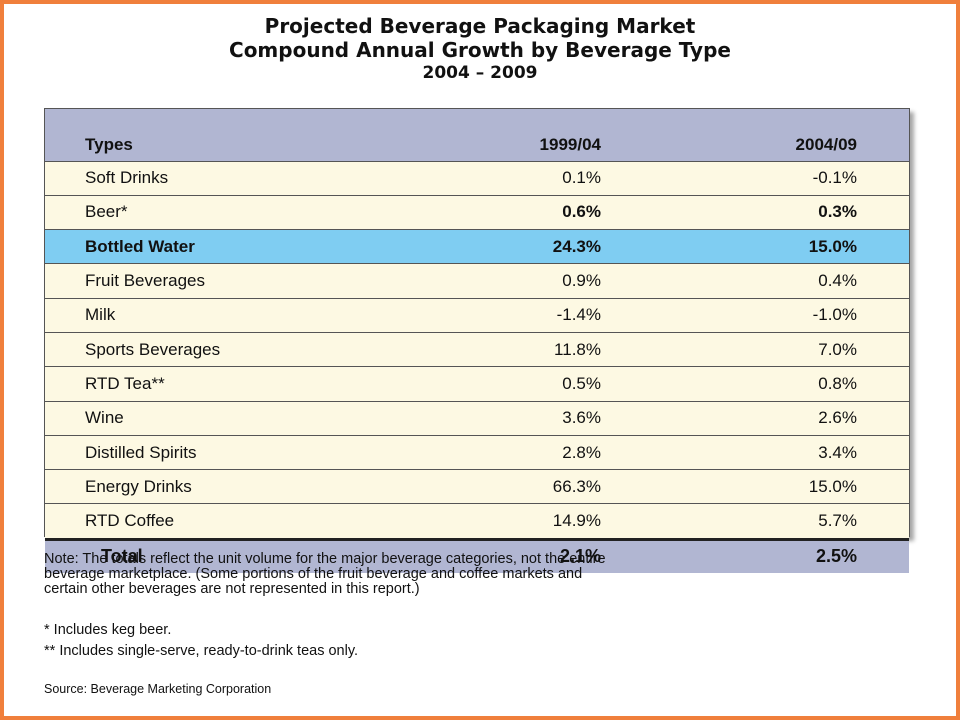  I want to click on header-row: Types 1999/04 2004/09, so click(477, 135).